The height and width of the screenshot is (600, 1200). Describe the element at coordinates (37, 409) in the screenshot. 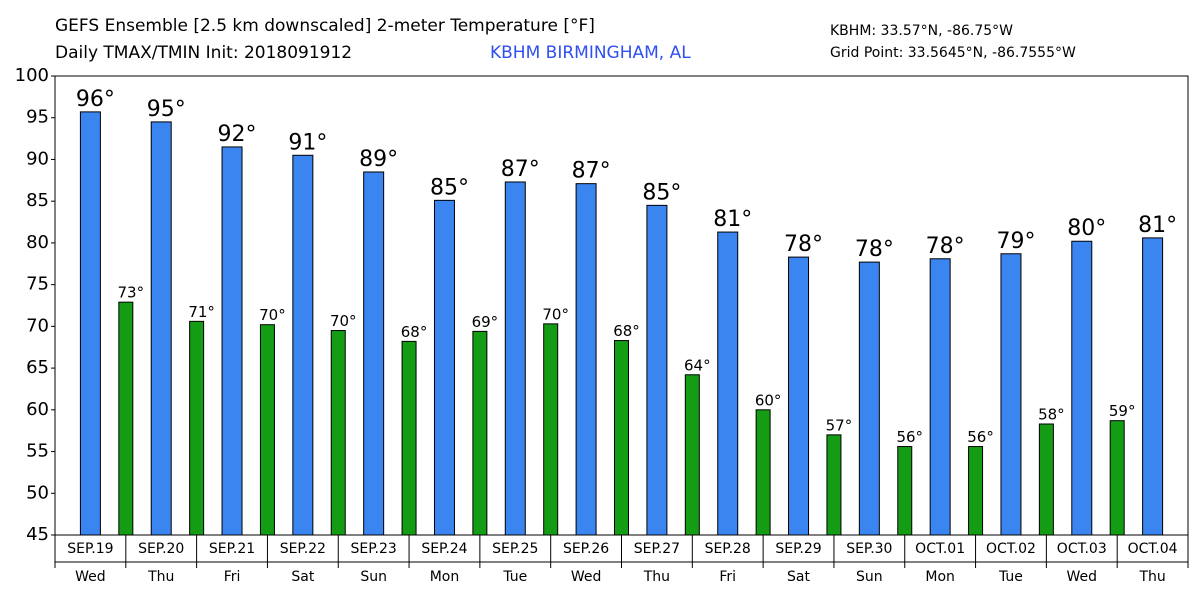

I see `y-tick-label: 60` at that location.